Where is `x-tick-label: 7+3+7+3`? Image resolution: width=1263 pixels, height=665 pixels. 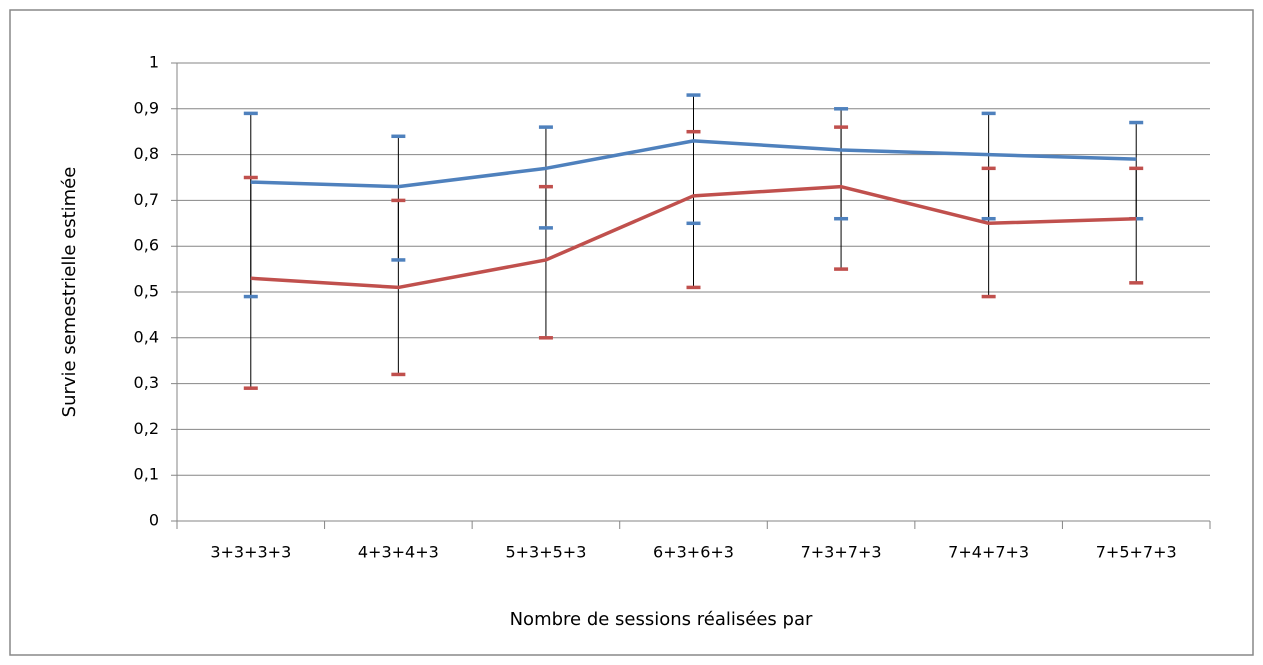
x-tick-label: 7+3+7+3 is located at coordinates (841, 552).